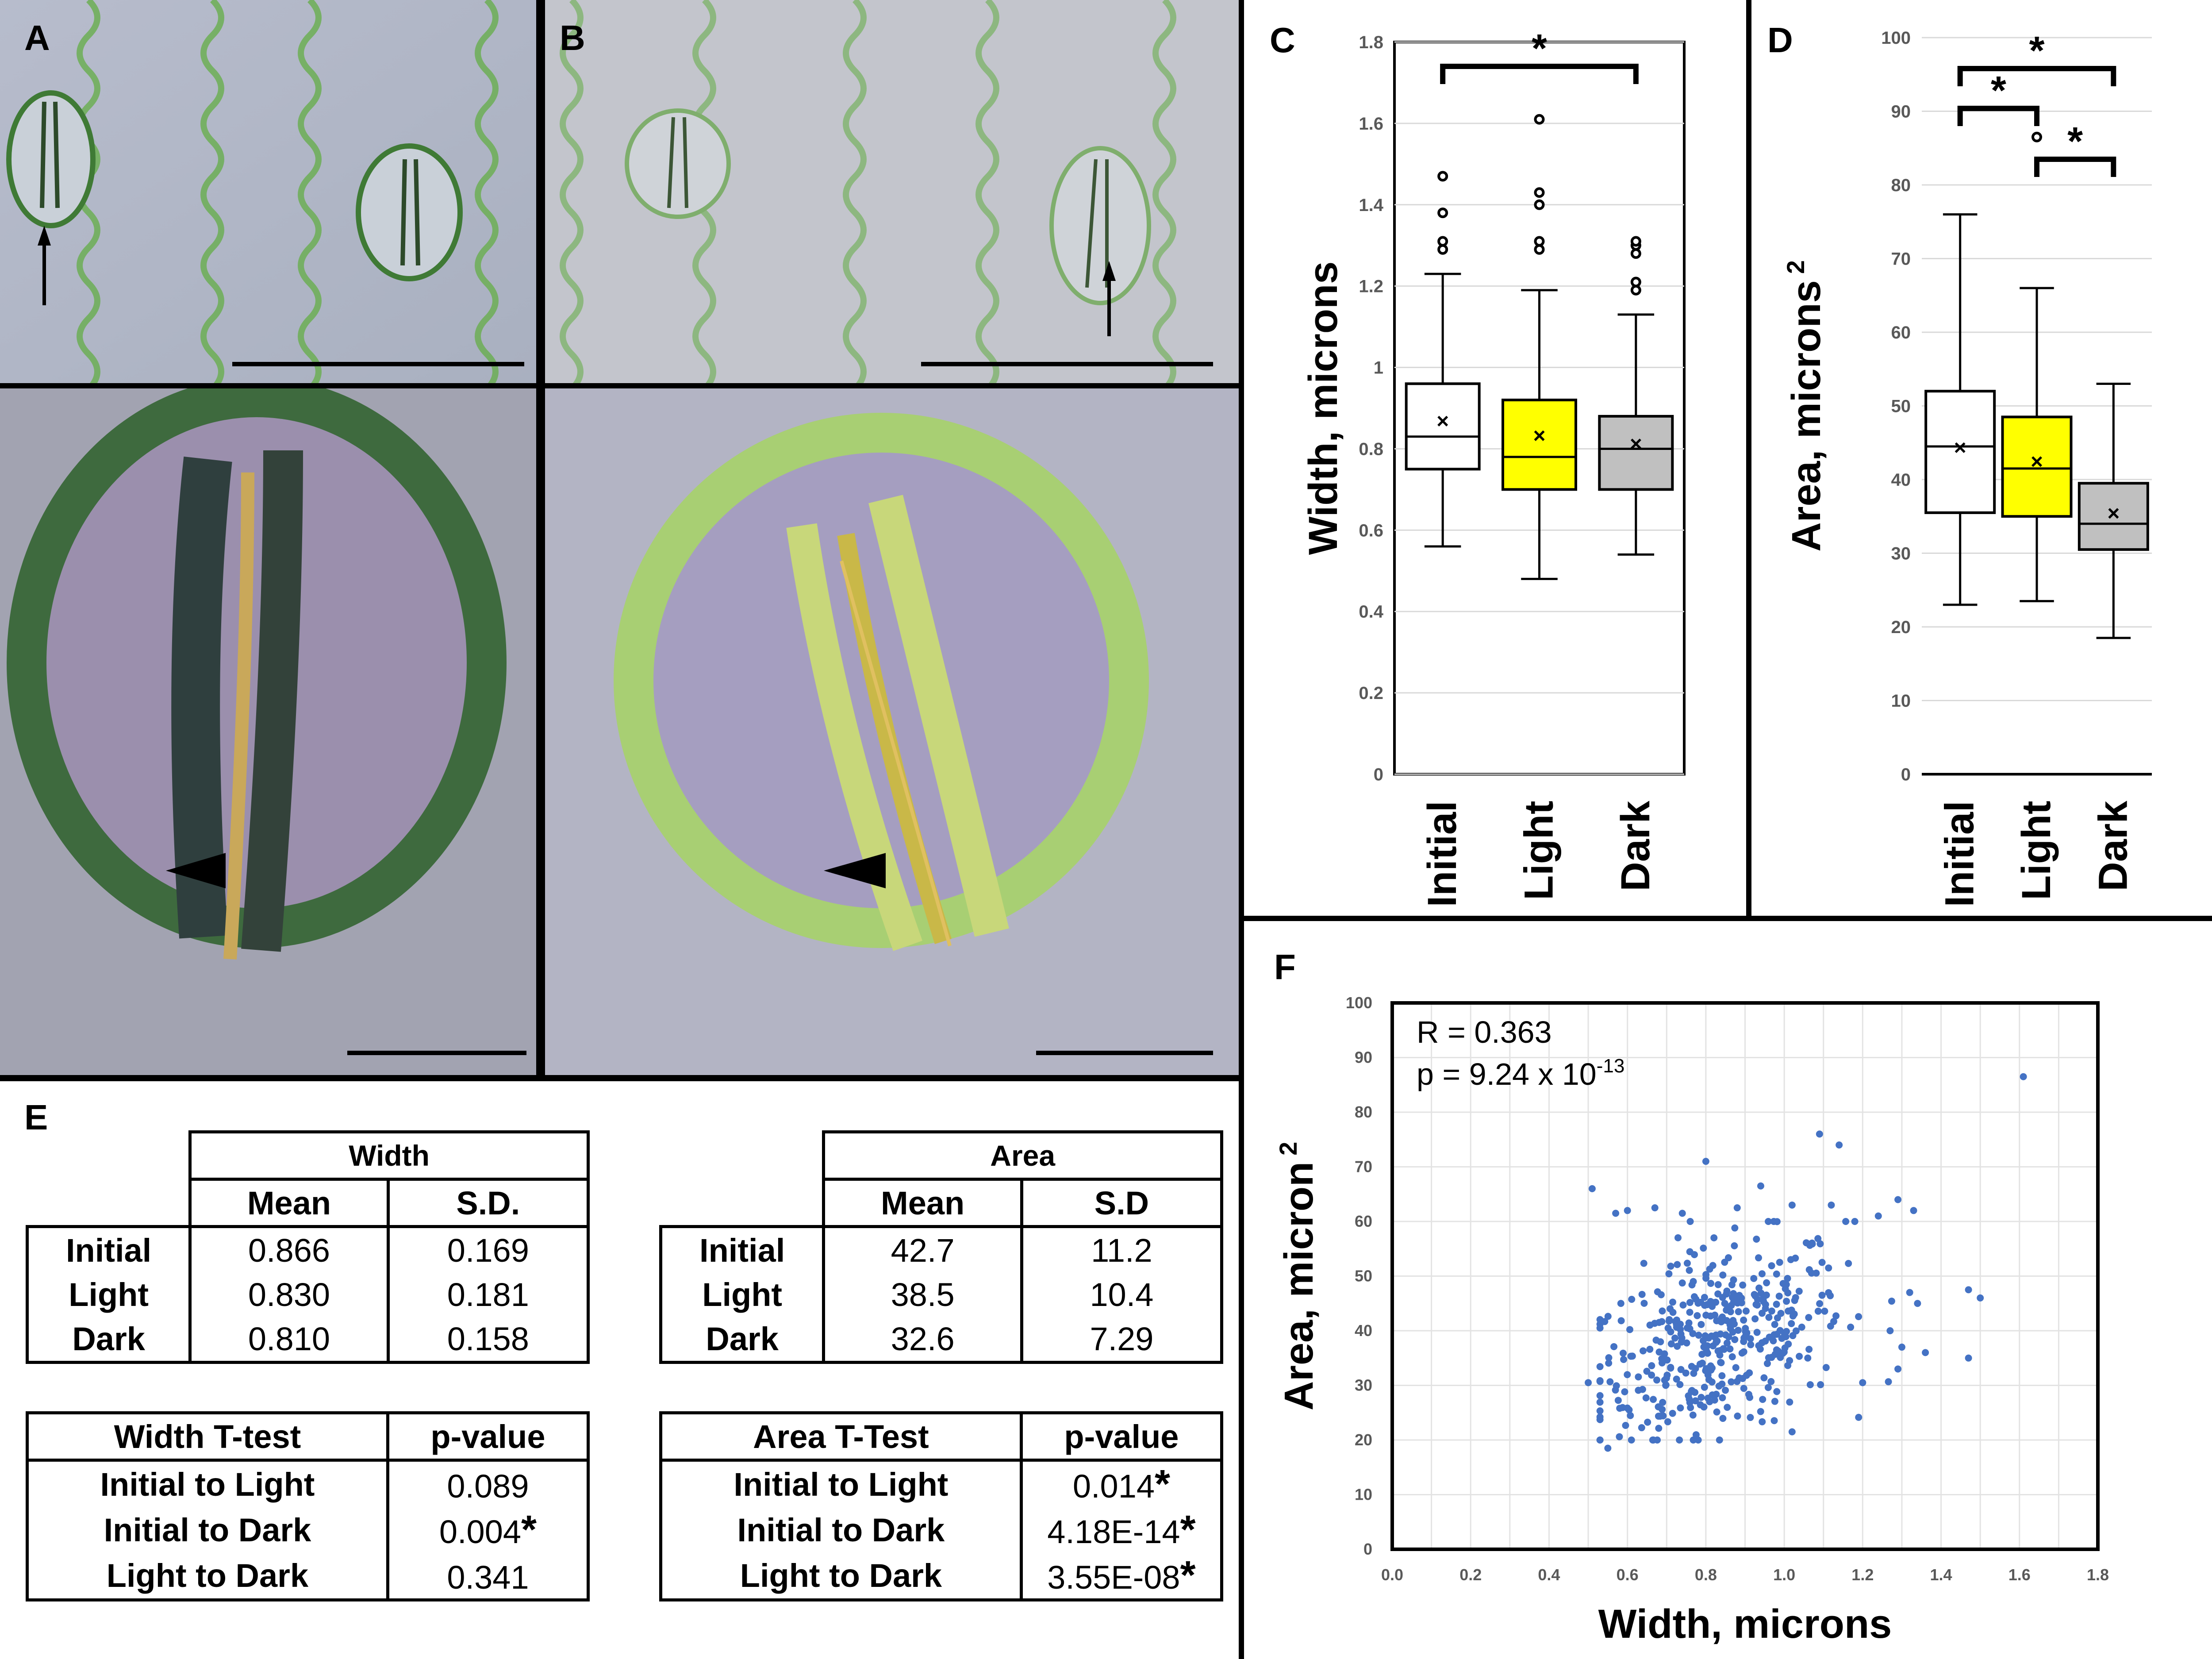  Describe the element at coordinates (389, 1156) in the screenshot. I see `width-header: Width` at that location.